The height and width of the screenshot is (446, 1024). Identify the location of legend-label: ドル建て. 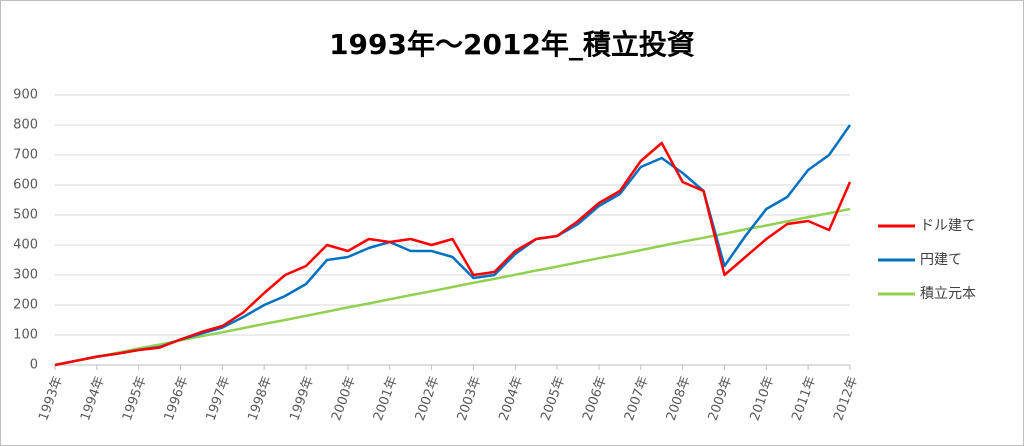
(948, 226).